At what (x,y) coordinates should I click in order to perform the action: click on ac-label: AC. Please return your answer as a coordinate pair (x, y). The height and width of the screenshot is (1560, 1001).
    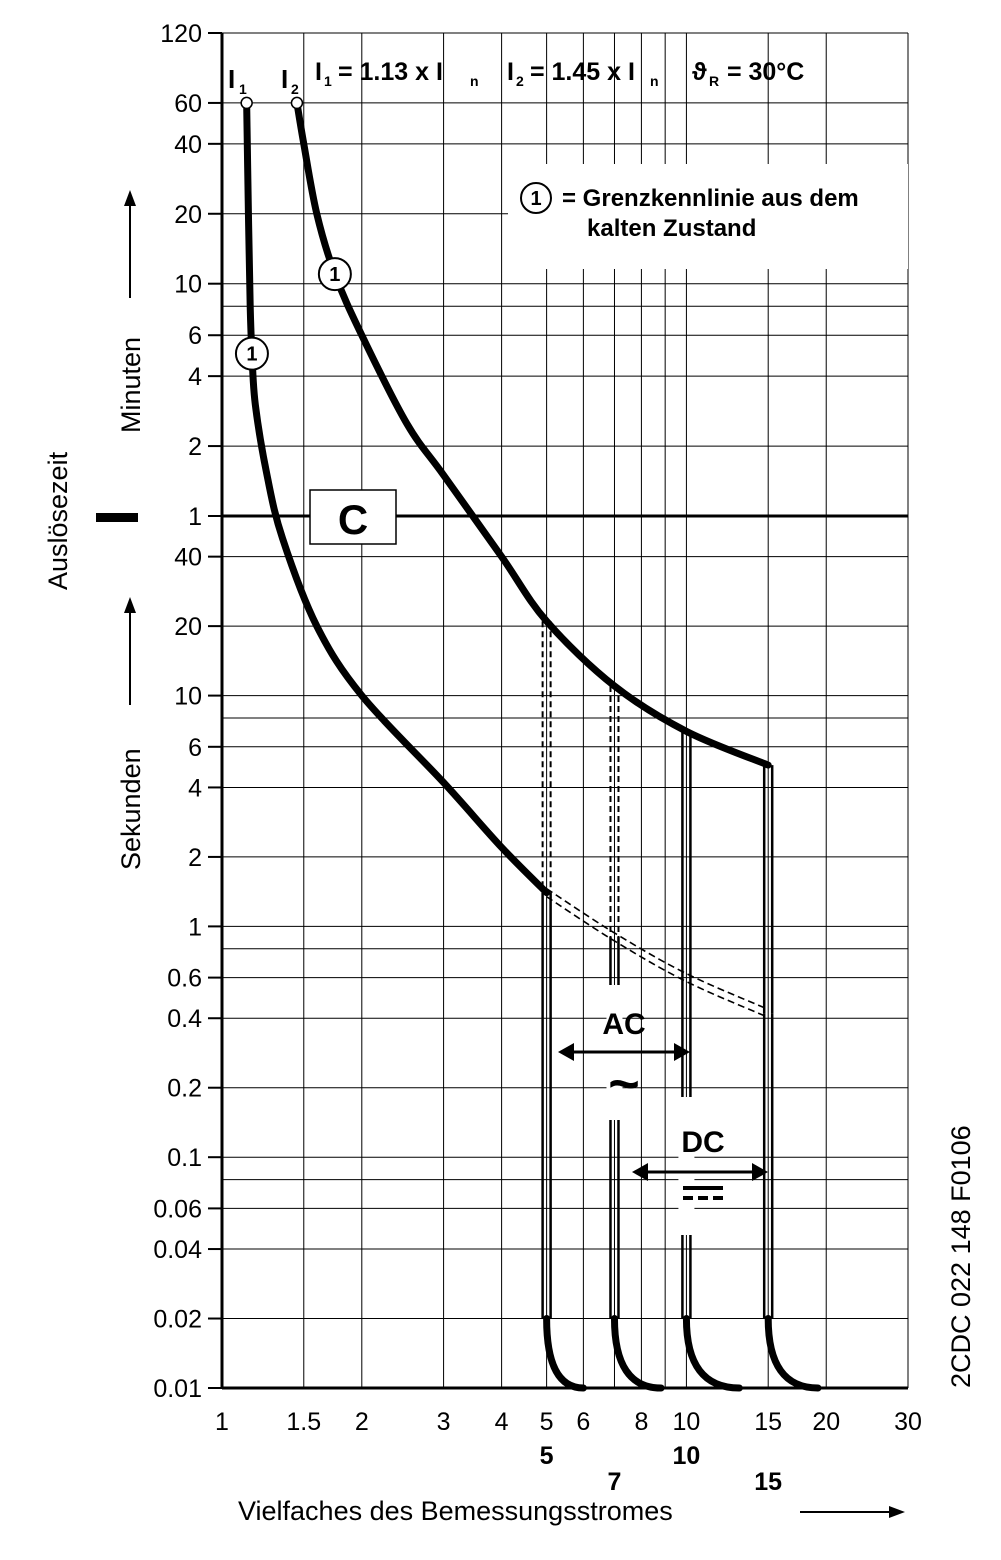
    Looking at the image, I should click on (623, 1024).